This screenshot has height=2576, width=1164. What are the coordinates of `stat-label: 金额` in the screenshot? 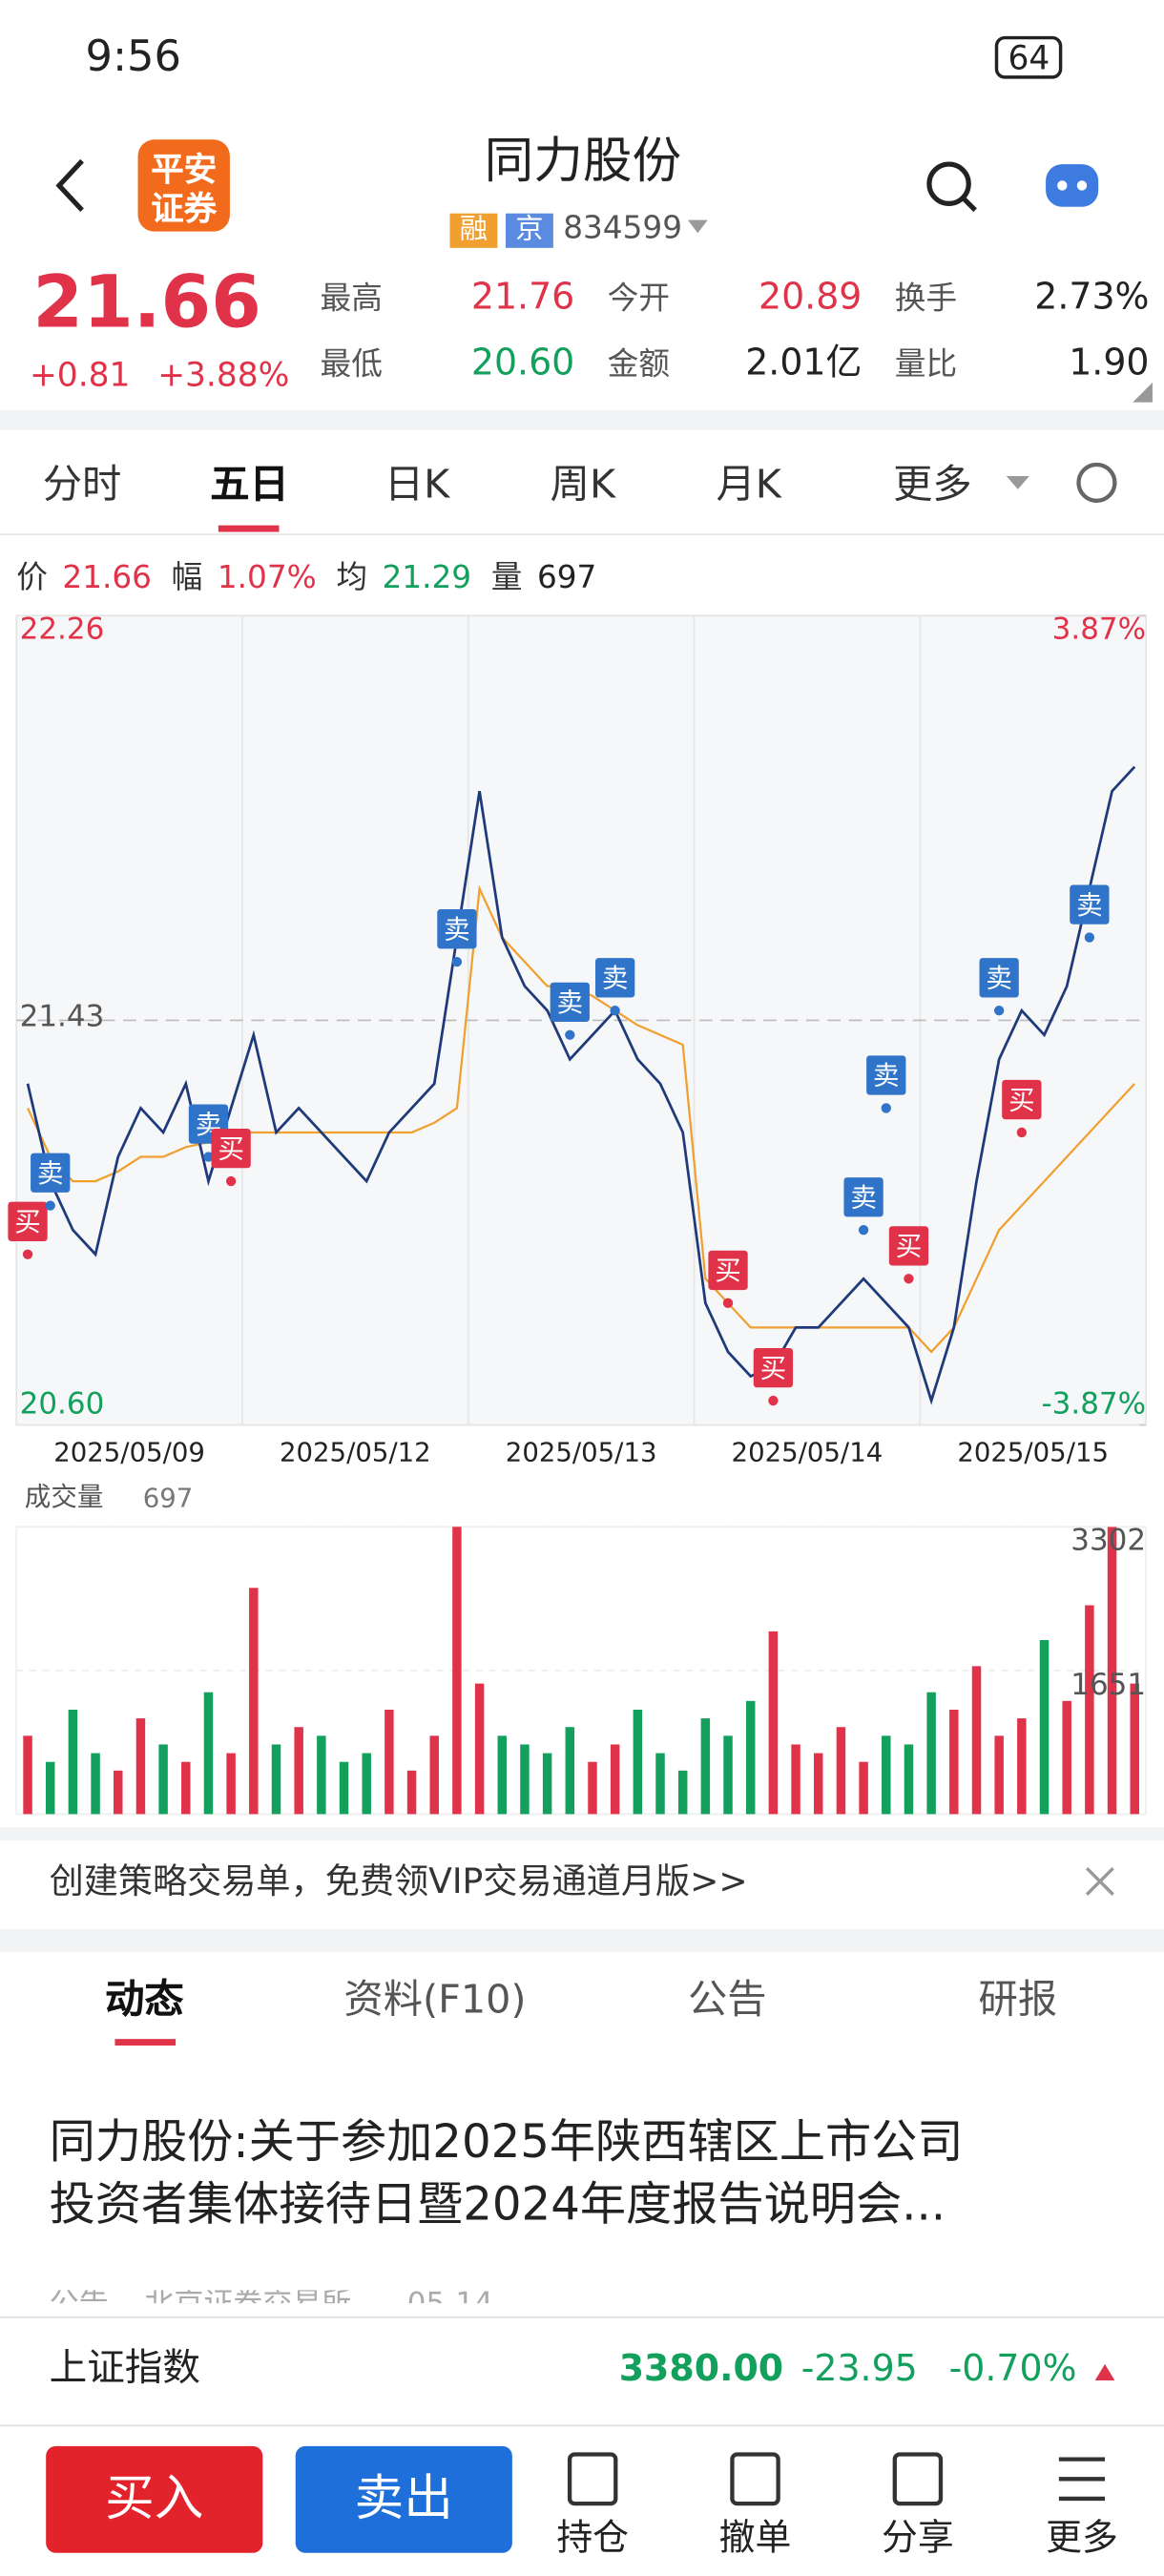 It's located at (639, 364).